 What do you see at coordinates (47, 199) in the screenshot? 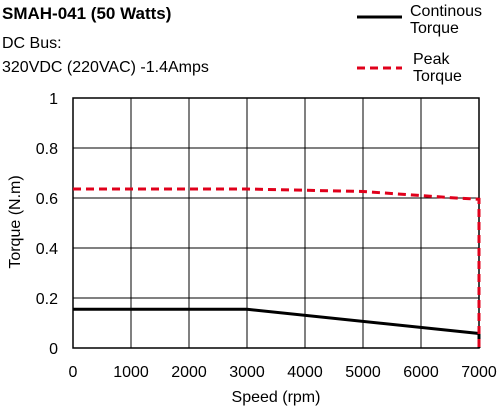
I see `y-tick-label: 0.6` at bounding box center [47, 199].